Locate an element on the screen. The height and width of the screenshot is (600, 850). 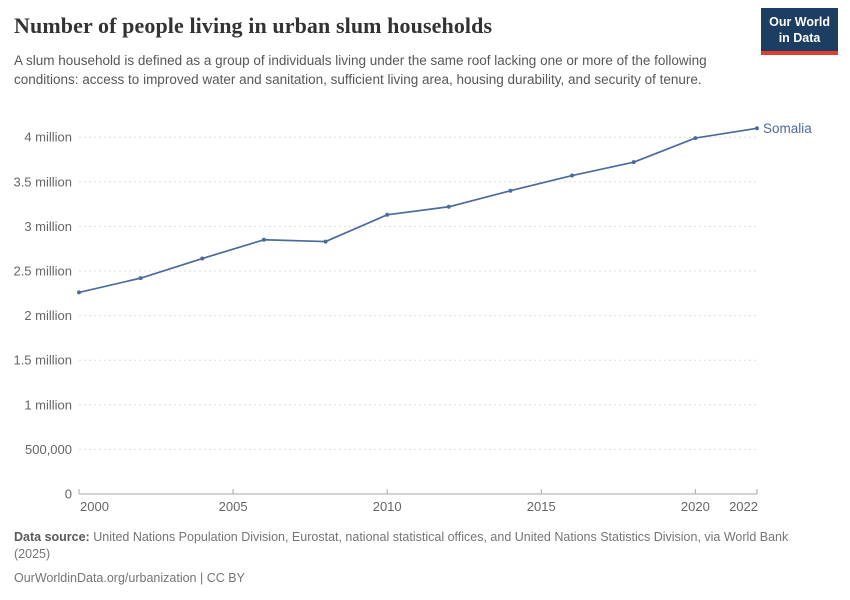
x-tick-label: 2020 is located at coordinates (695, 506).